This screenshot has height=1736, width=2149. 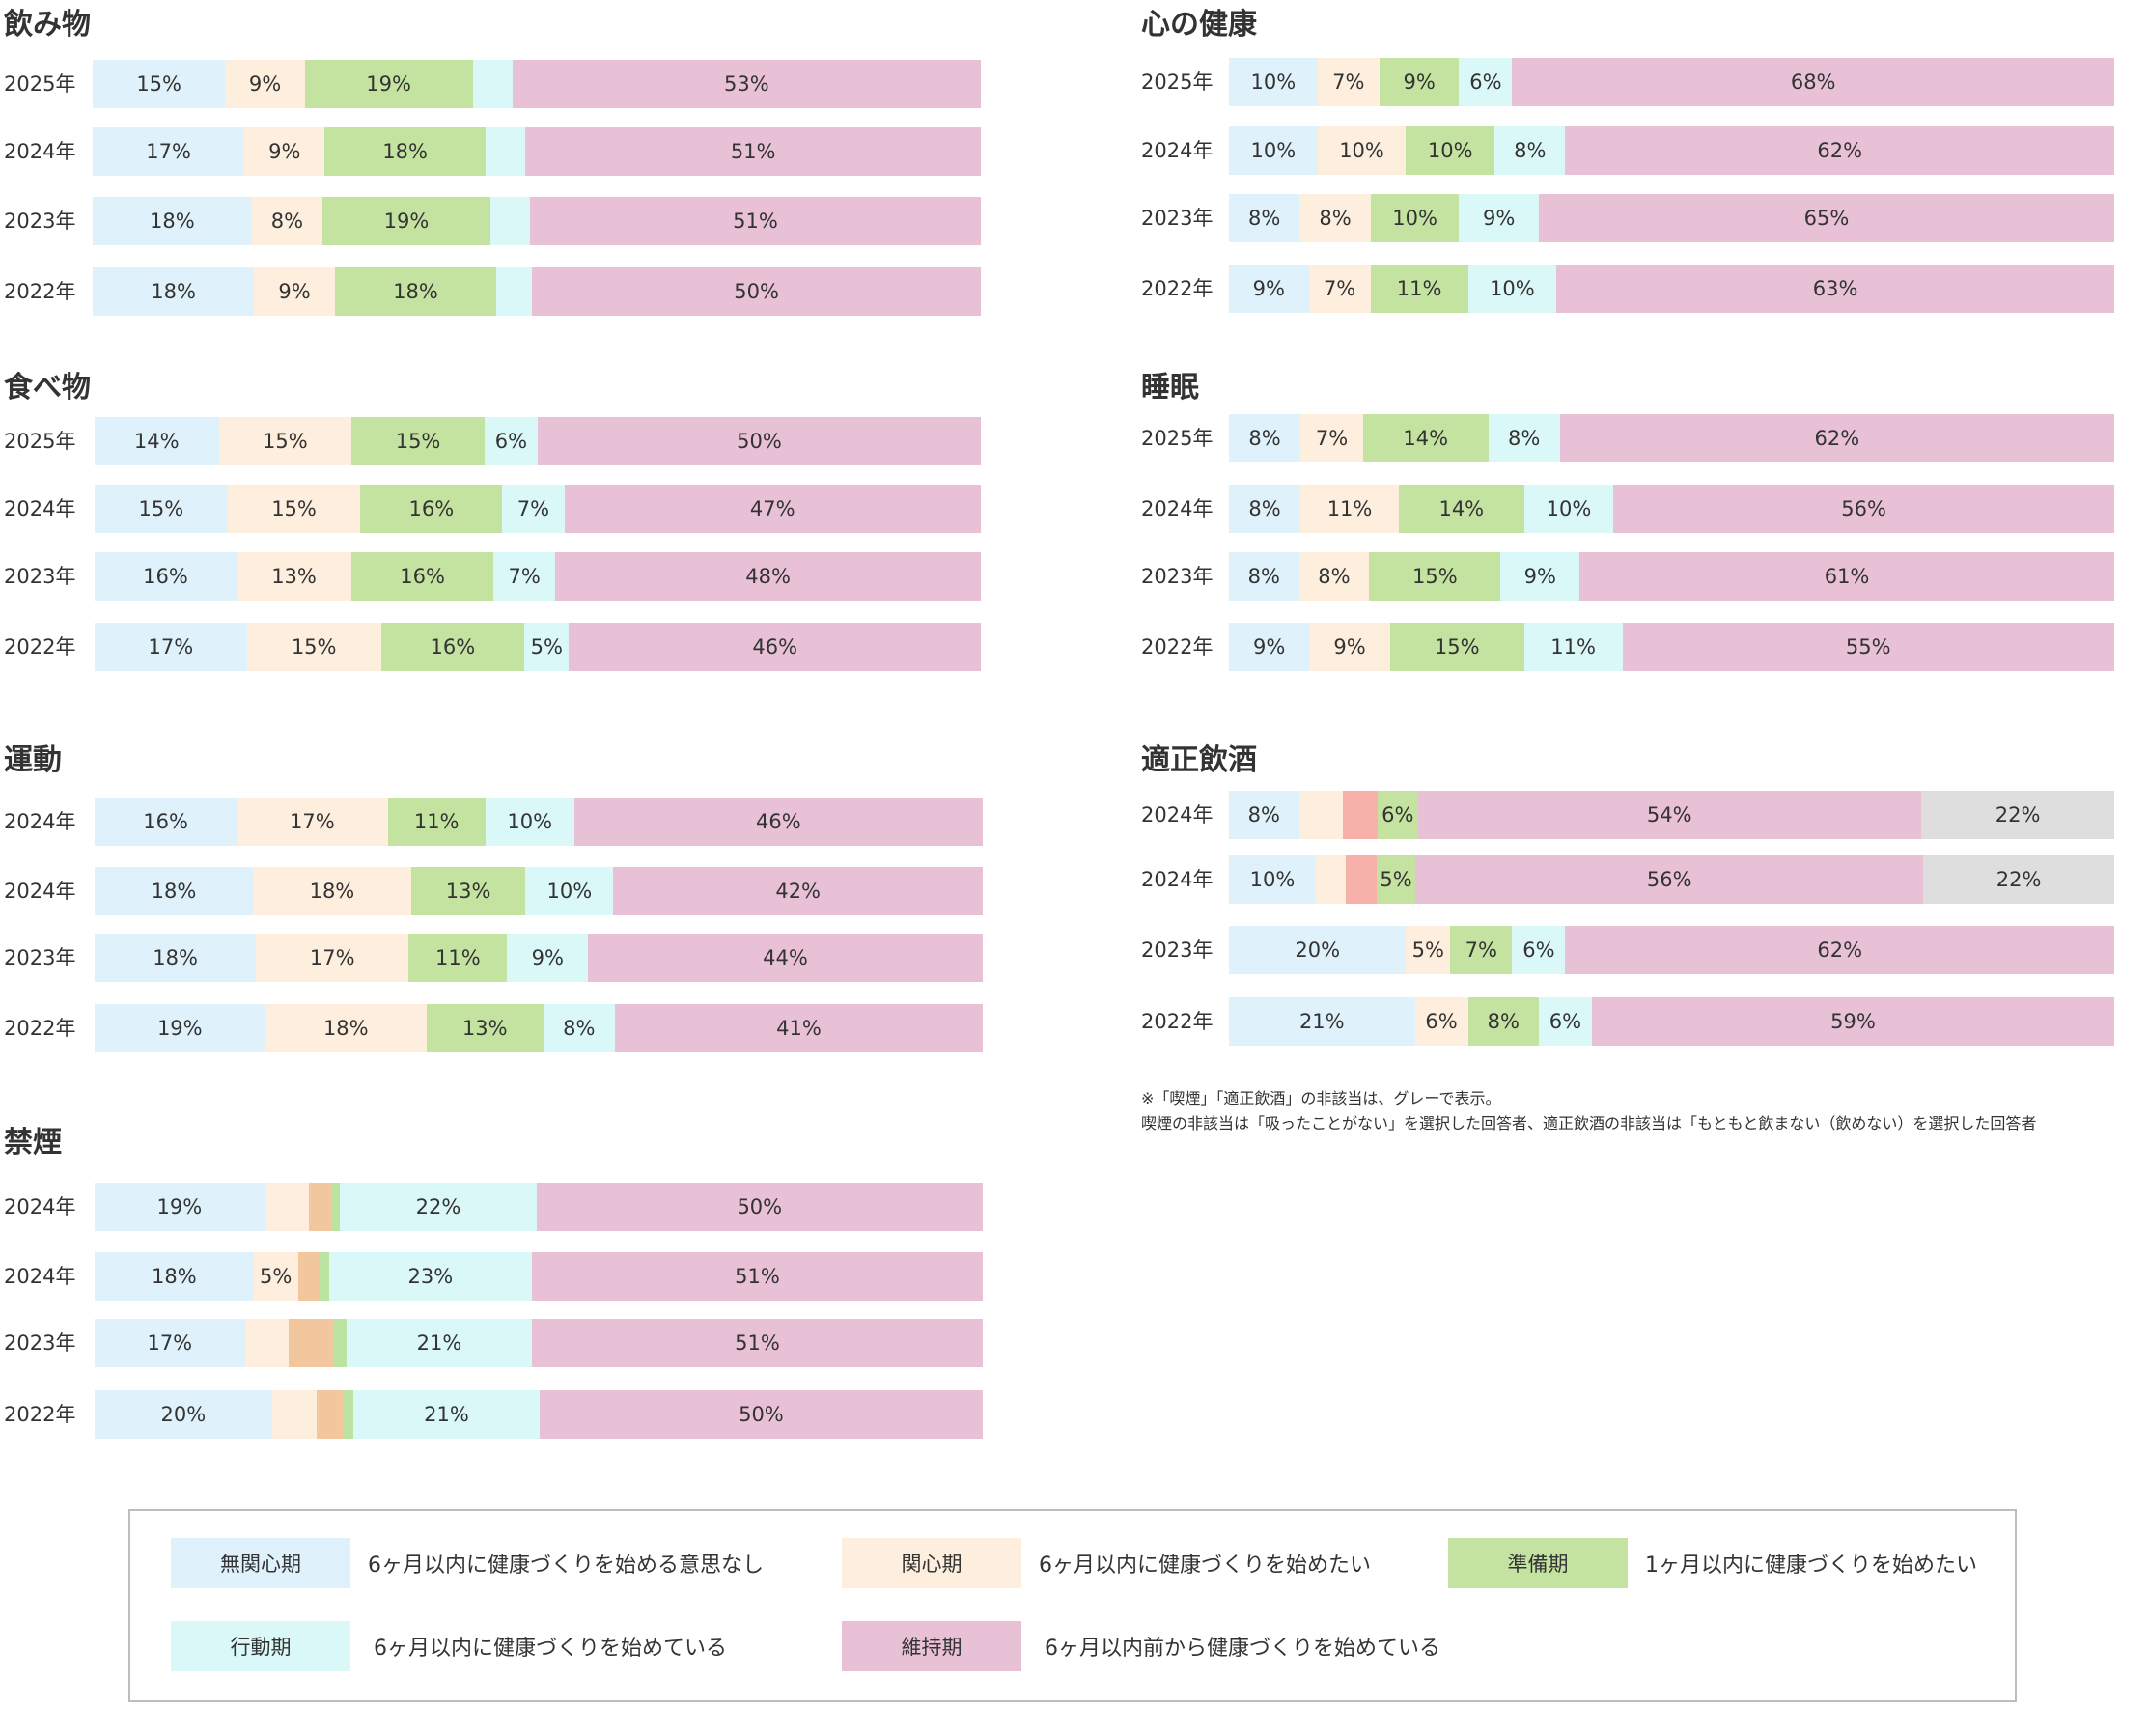 What do you see at coordinates (493, 1415) in the screenshot?
I see `bar-row: 2022年 20% 21% 50%` at bounding box center [493, 1415].